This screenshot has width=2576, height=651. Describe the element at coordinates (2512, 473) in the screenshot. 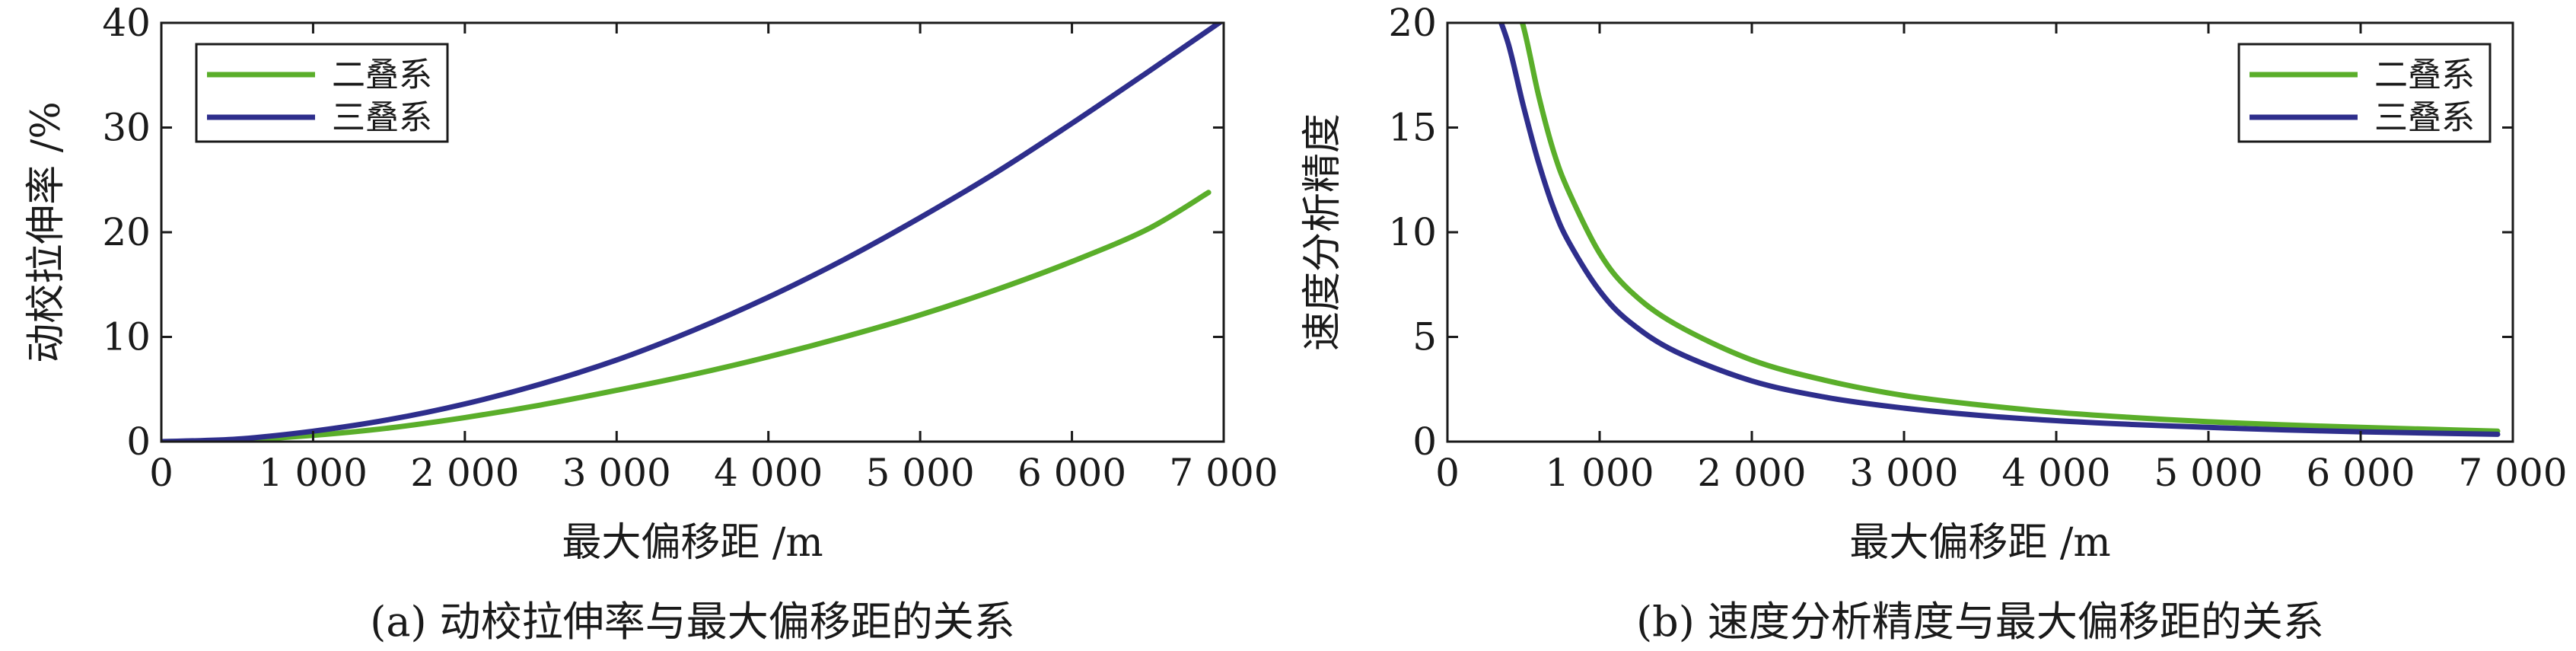

I see `chart-b-x-tick-label: 7 000` at that location.